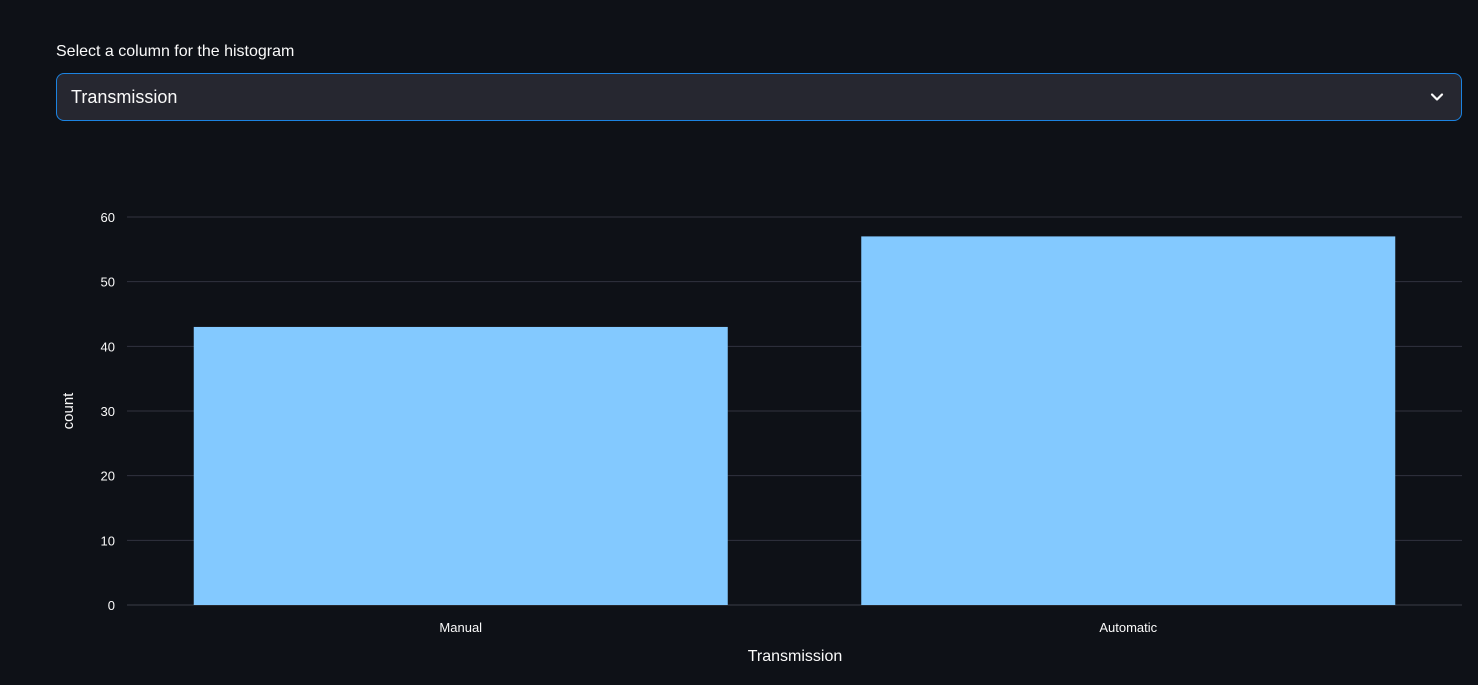  Describe the element at coordinates (124, 96) in the screenshot. I see `select-value: Transmission` at that location.